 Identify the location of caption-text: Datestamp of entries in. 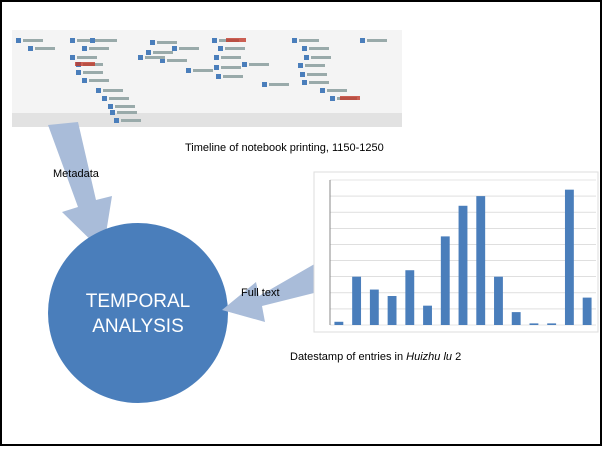
(348, 357).